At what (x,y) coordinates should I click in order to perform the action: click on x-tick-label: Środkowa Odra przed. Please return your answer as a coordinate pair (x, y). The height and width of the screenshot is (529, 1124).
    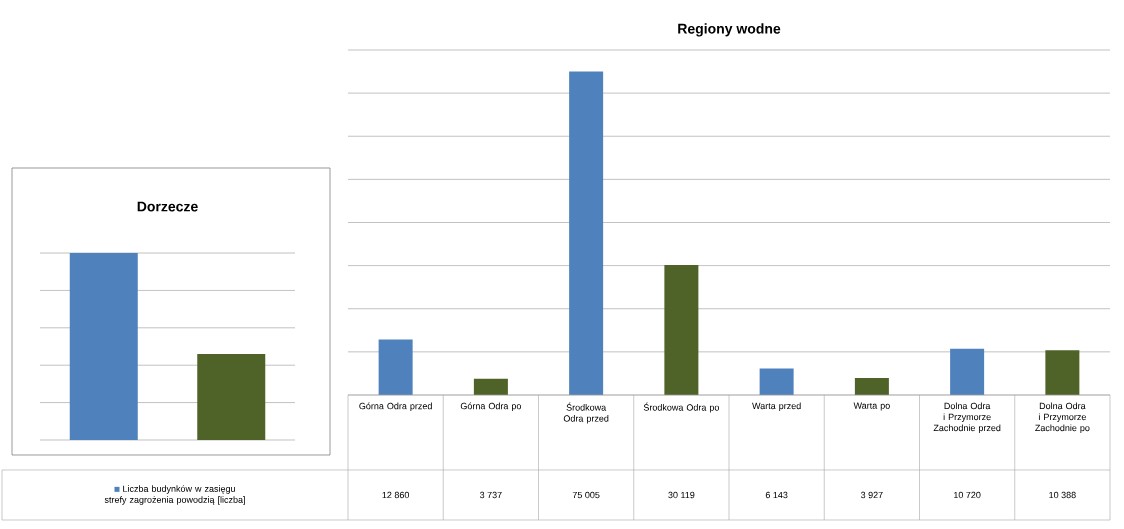
    Looking at the image, I should click on (586, 413).